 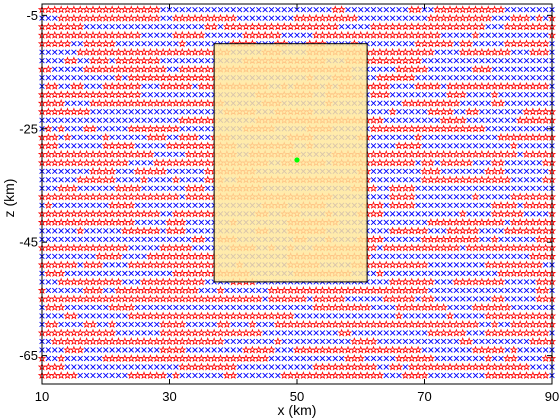 What do you see at coordinates (297, 410) in the screenshot?
I see `x-axis-label: x (km)` at bounding box center [297, 410].